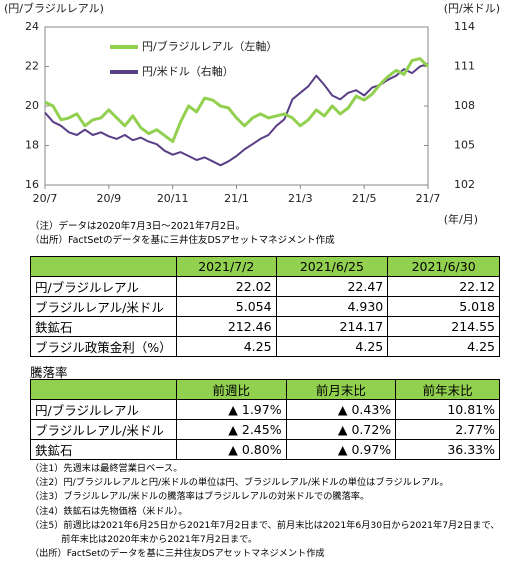 The image size is (510, 562). Describe the element at coordinates (177, 554) in the screenshot. I see `note-line: （出所）FactSetのデータを基に三井住友DSアセットマネジメント作成` at that location.